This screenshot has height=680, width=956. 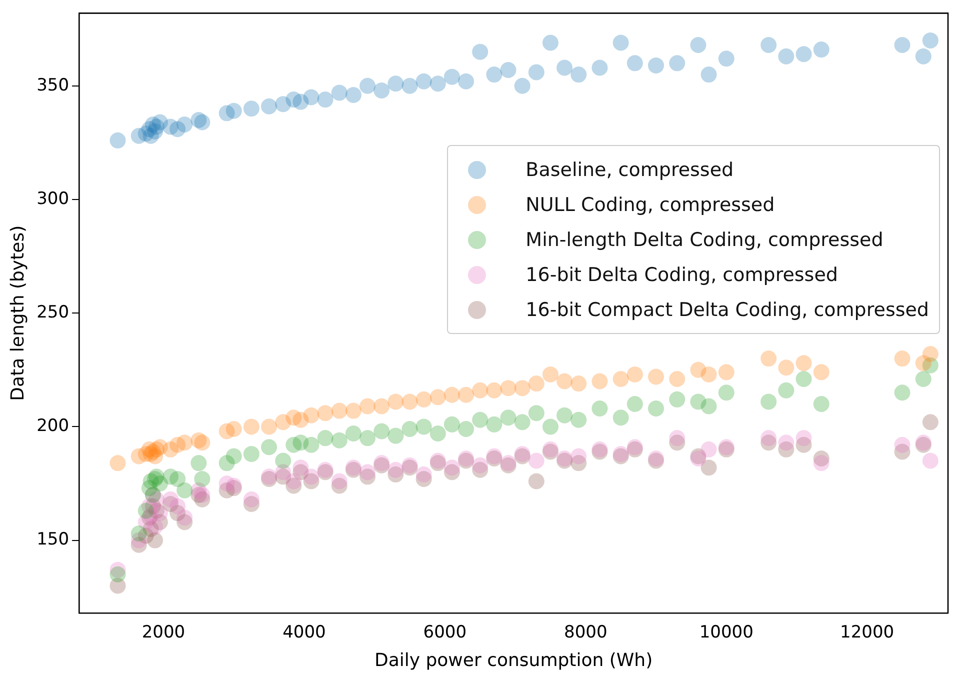 I want to click on x-tick-label: 12000, so click(x=867, y=632).